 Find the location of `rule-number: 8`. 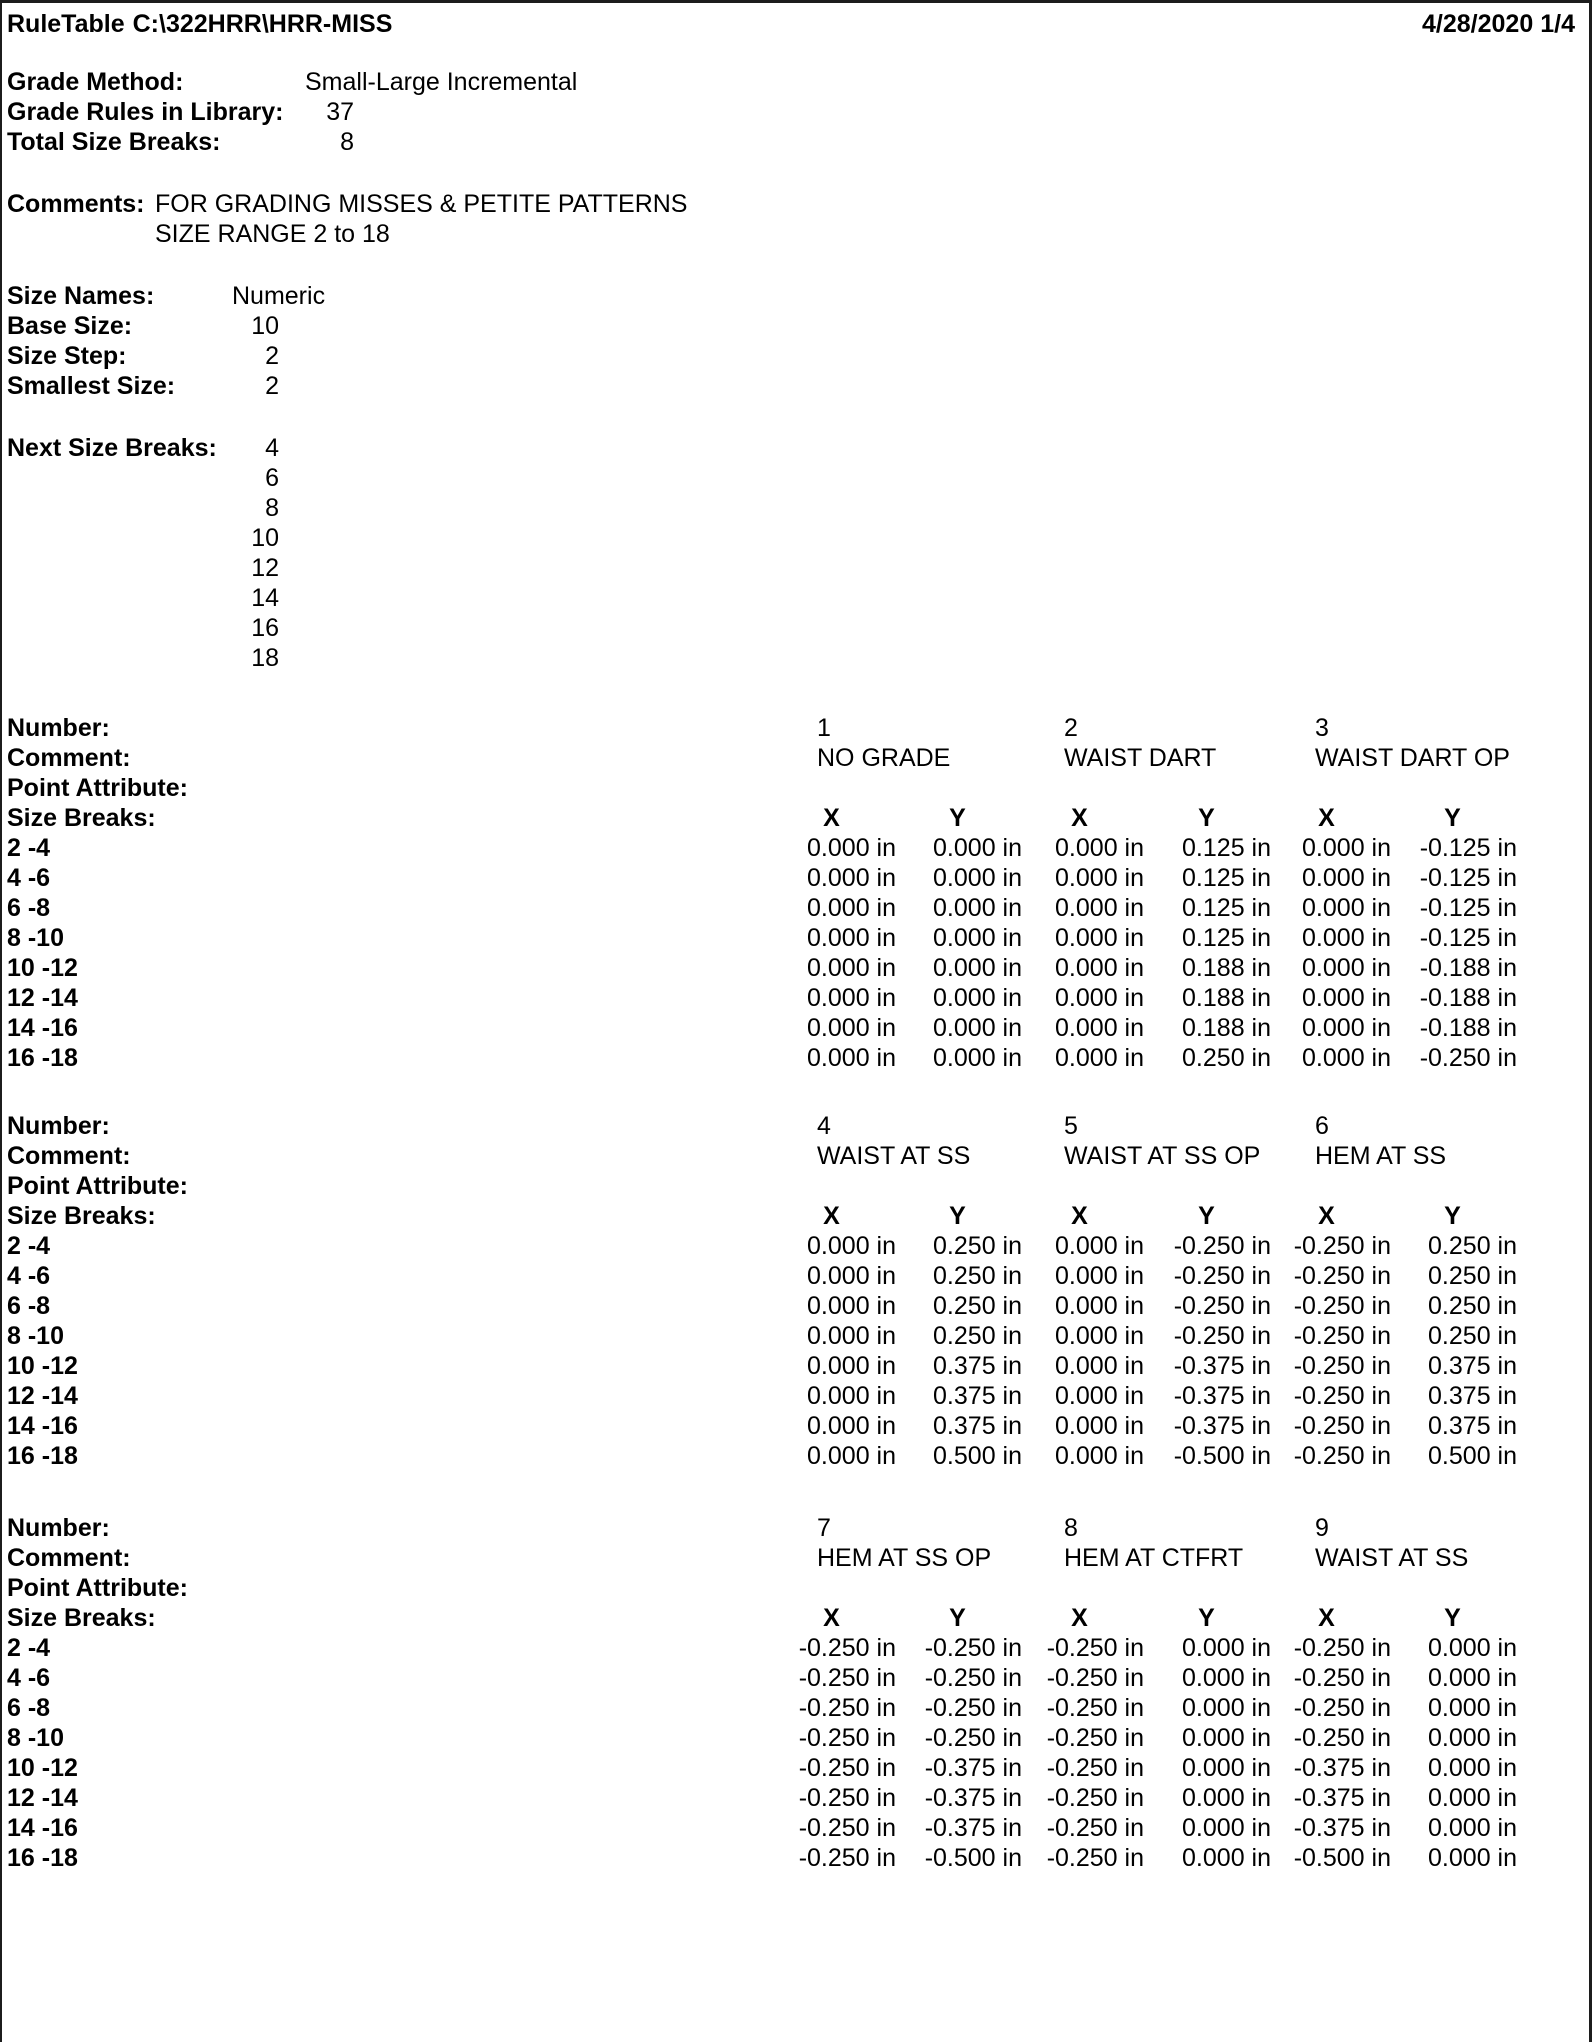

rule-number: 8 is located at coordinates (1071, 1528).